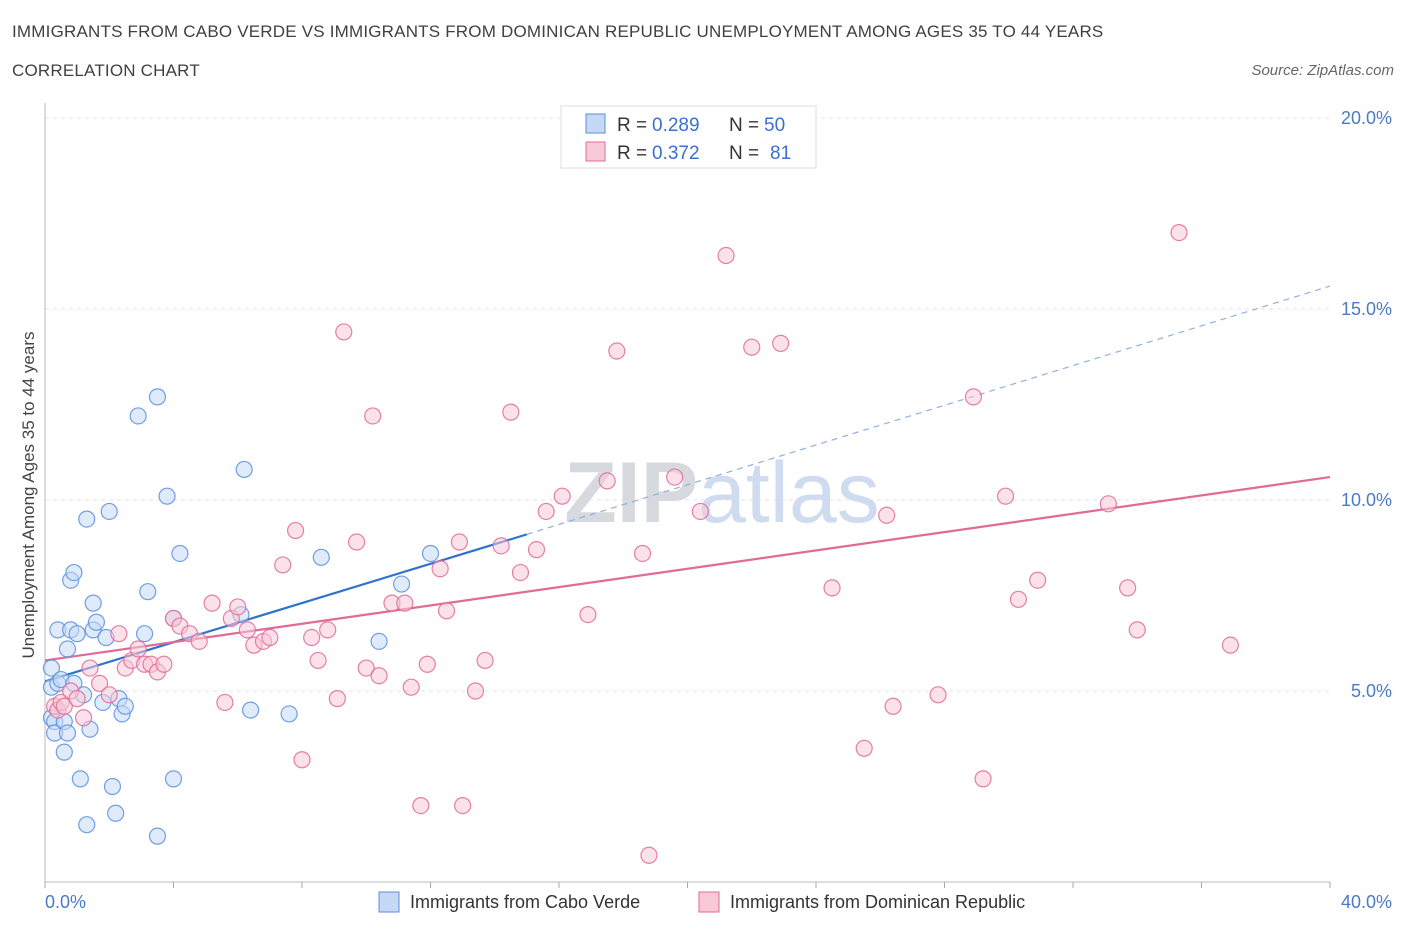  Describe the element at coordinates (688, 137) in the screenshot. I see `top-legend: R = 0.289 N = 50 R = 0.372 N = 81` at that location.